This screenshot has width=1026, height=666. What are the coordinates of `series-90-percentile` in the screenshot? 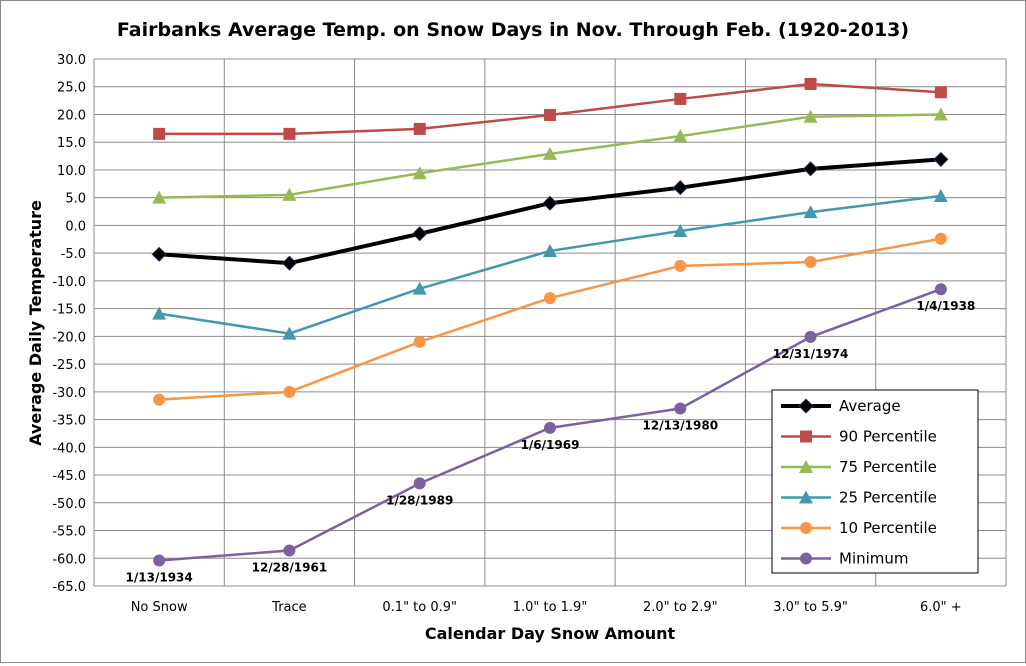 It's located at (550, 108).